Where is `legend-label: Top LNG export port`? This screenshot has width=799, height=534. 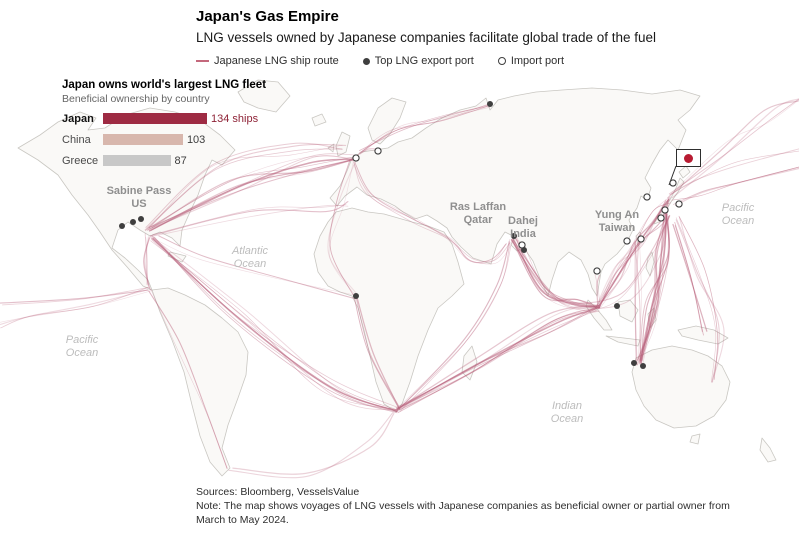 legend-label: Top LNG export port is located at coordinates (424, 61).